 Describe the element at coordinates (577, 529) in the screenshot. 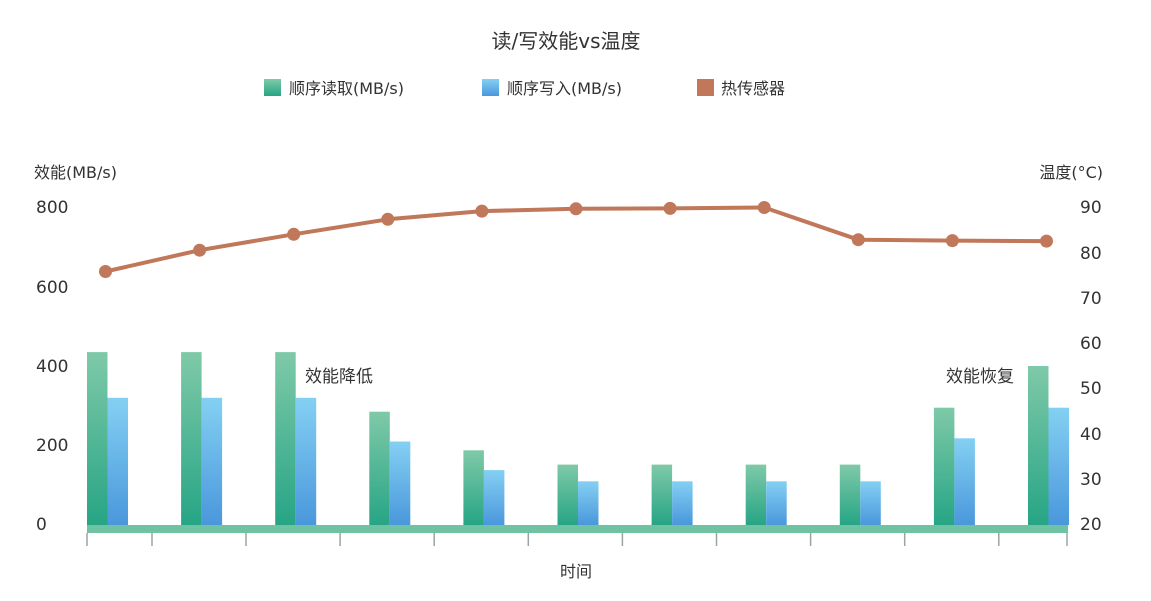

I see `x-axis-band` at that location.